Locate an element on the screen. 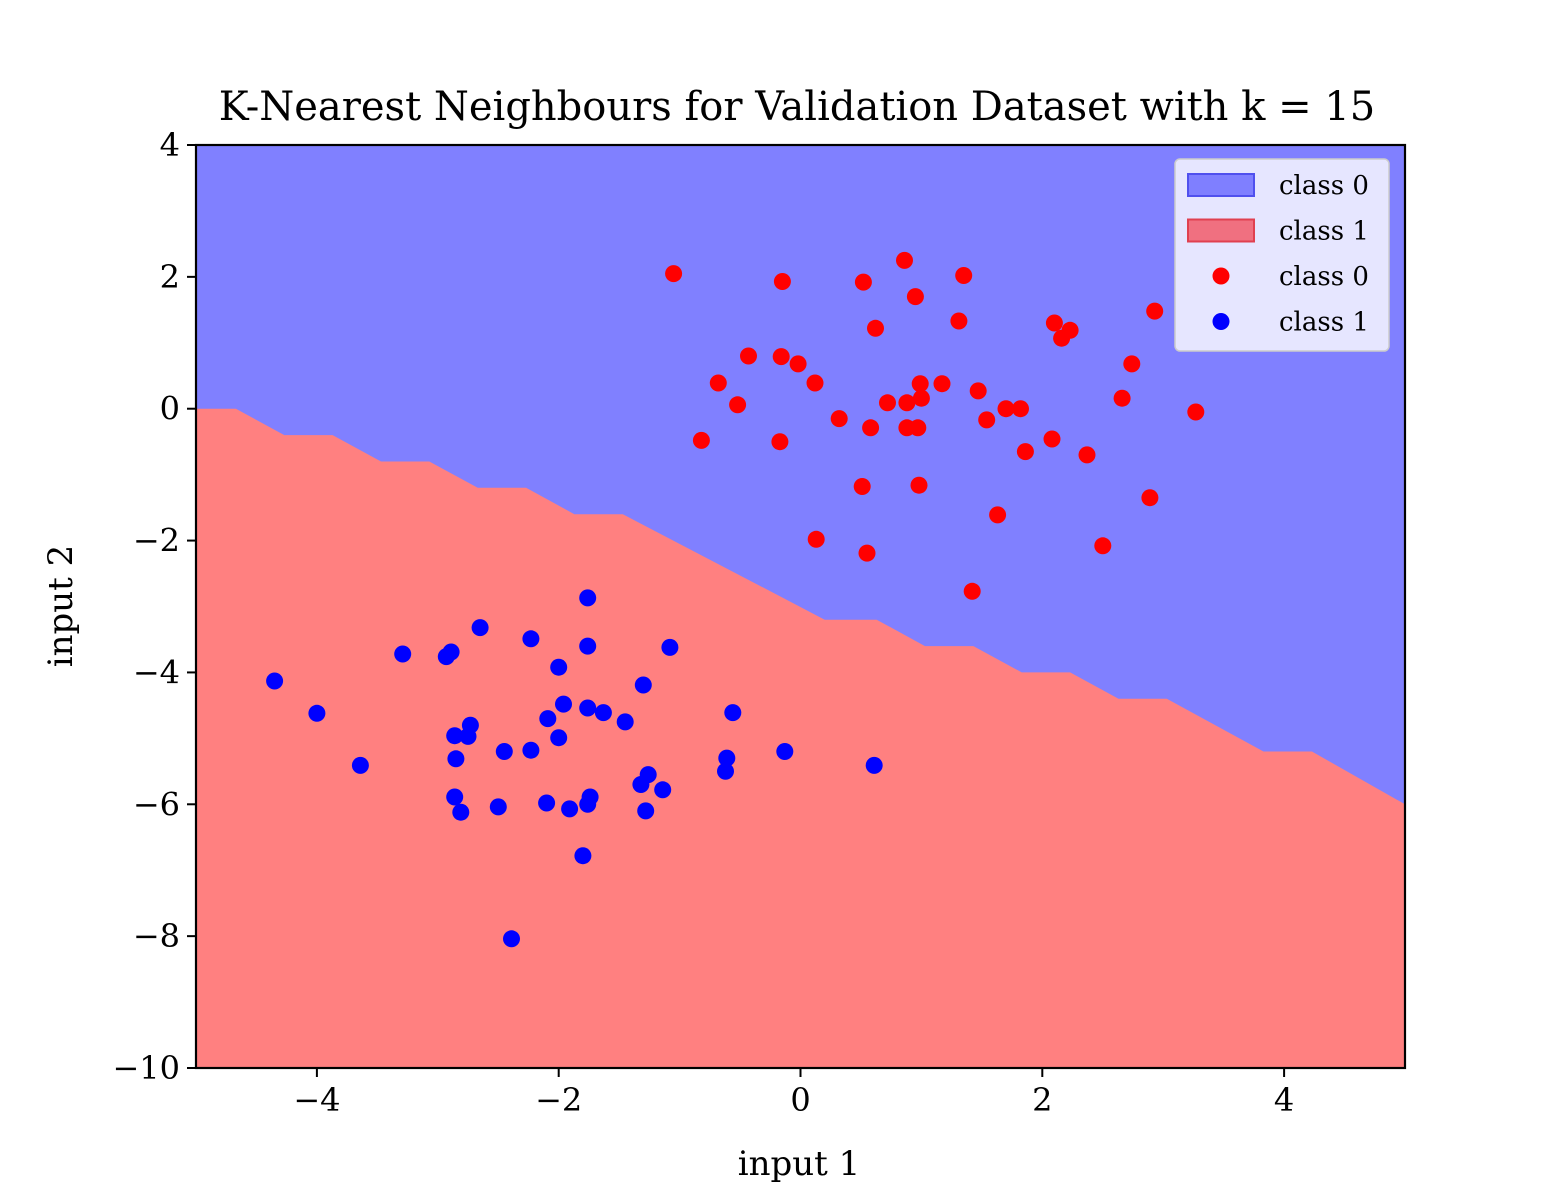 This screenshot has width=1560, height=1200. x-tick-label: 2 is located at coordinates (1042, 1100).